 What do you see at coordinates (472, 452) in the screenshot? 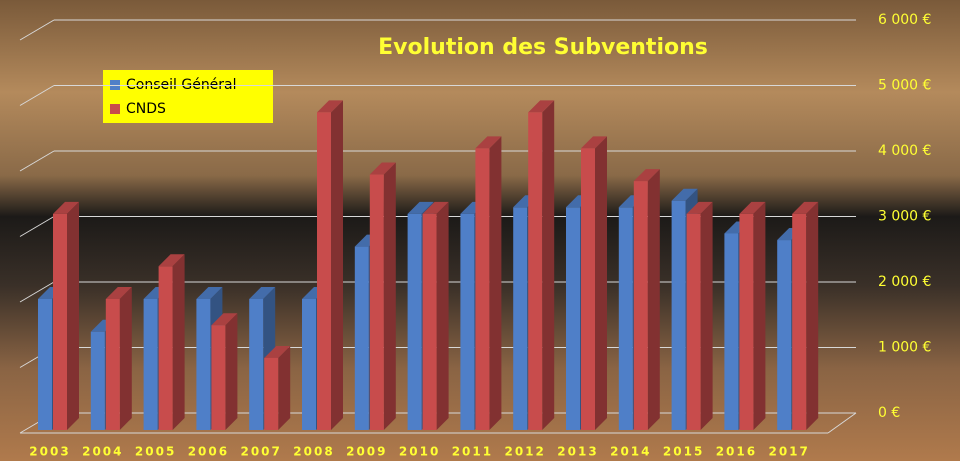
I see `x-tick-label: 2011` at bounding box center [472, 452].